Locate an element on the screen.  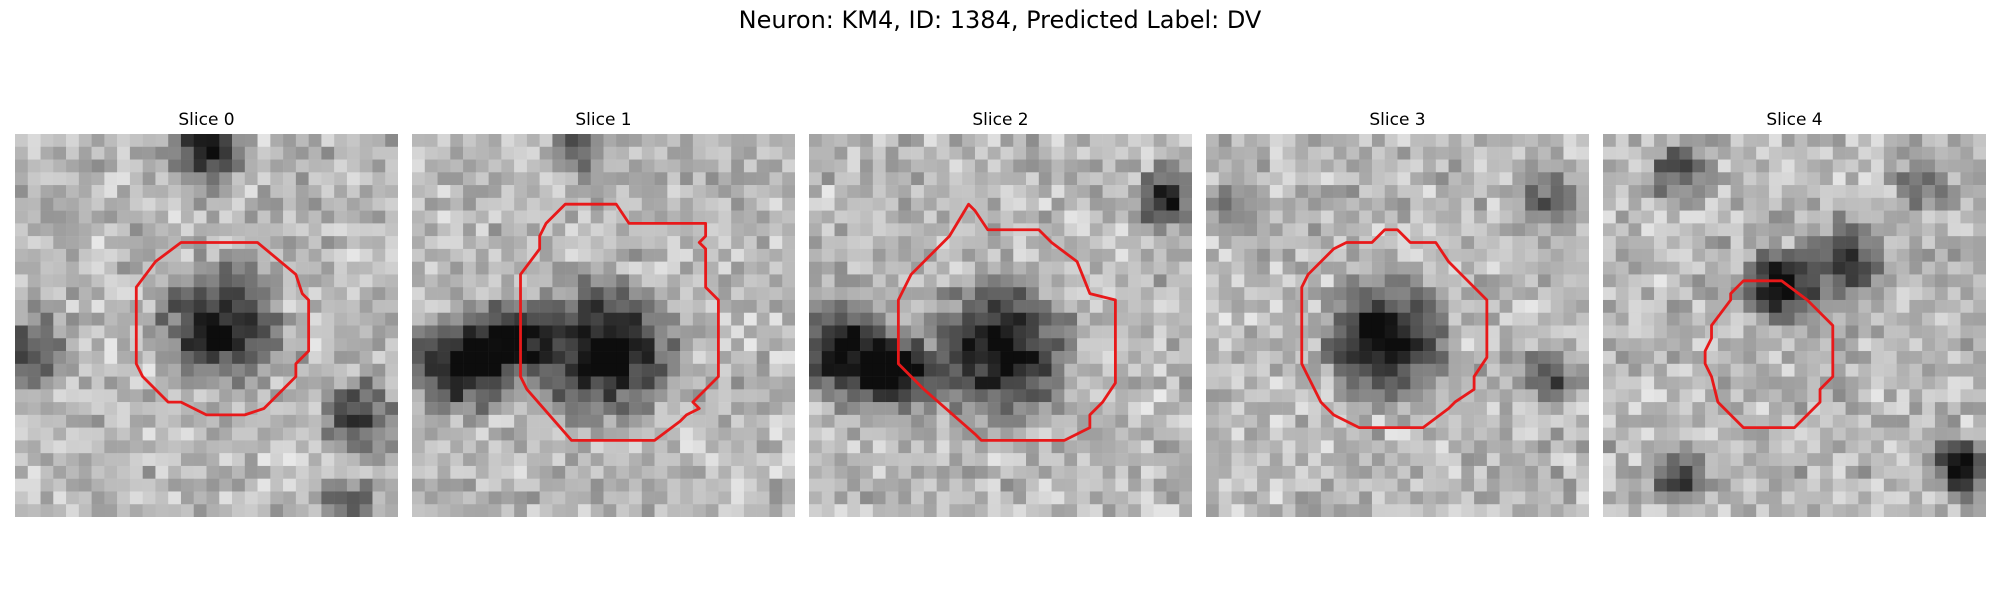
slice-title-4: Slice 4 is located at coordinates (1794, 120).